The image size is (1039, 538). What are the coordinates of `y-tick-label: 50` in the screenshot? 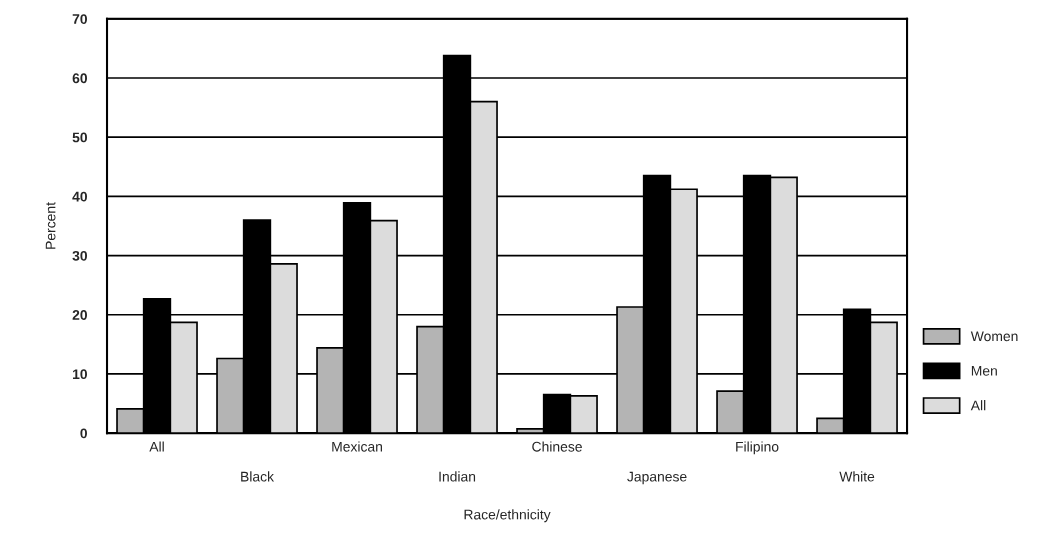 It's located at (79, 137).